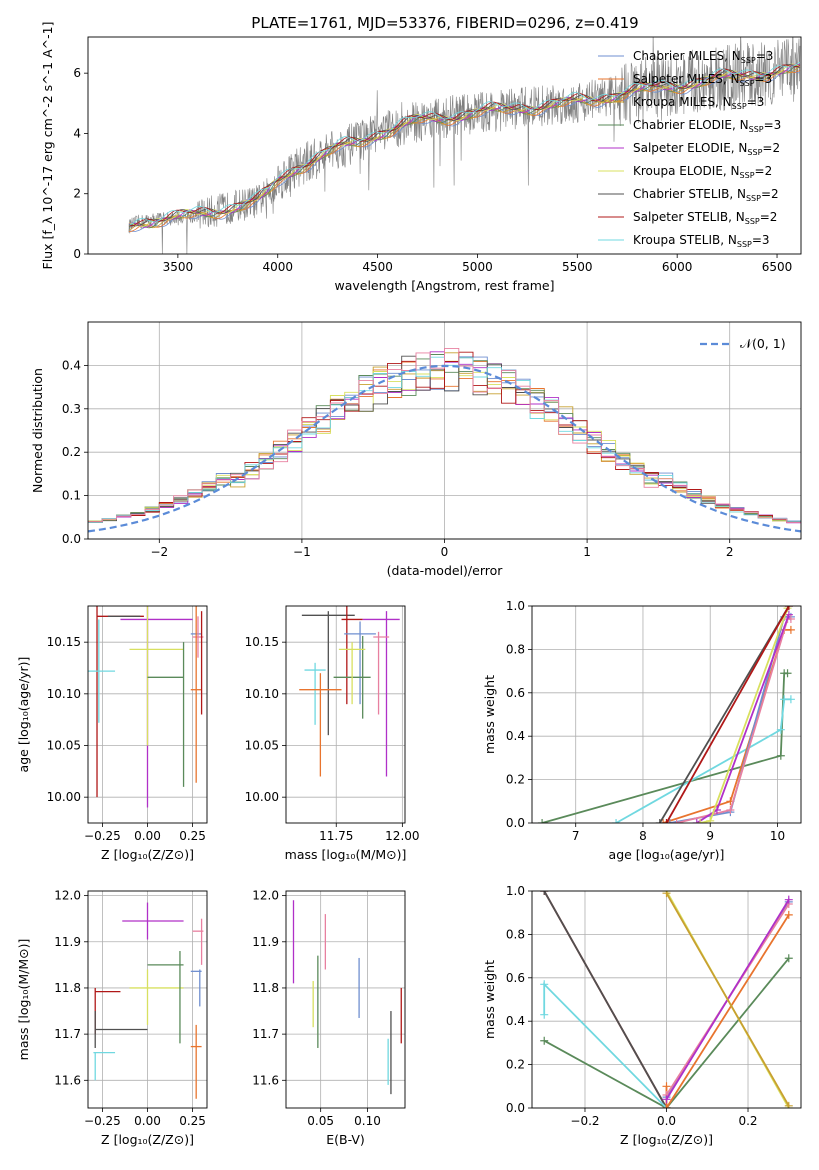 This screenshot has height=1170, width=819. What do you see at coordinates (345, 1139) in the screenshot?
I see `x-axis-label: E(B-V)` at bounding box center [345, 1139].